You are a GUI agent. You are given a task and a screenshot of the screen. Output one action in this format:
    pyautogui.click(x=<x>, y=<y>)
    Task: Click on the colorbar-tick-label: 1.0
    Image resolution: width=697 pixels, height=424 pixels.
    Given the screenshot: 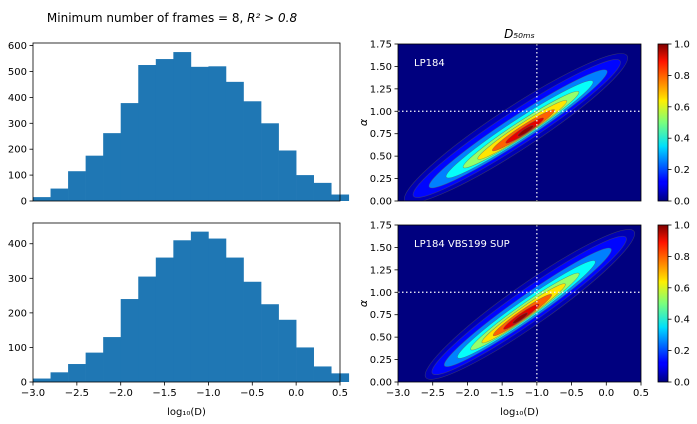 What is the action you would take?
    pyautogui.click(x=682, y=45)
    